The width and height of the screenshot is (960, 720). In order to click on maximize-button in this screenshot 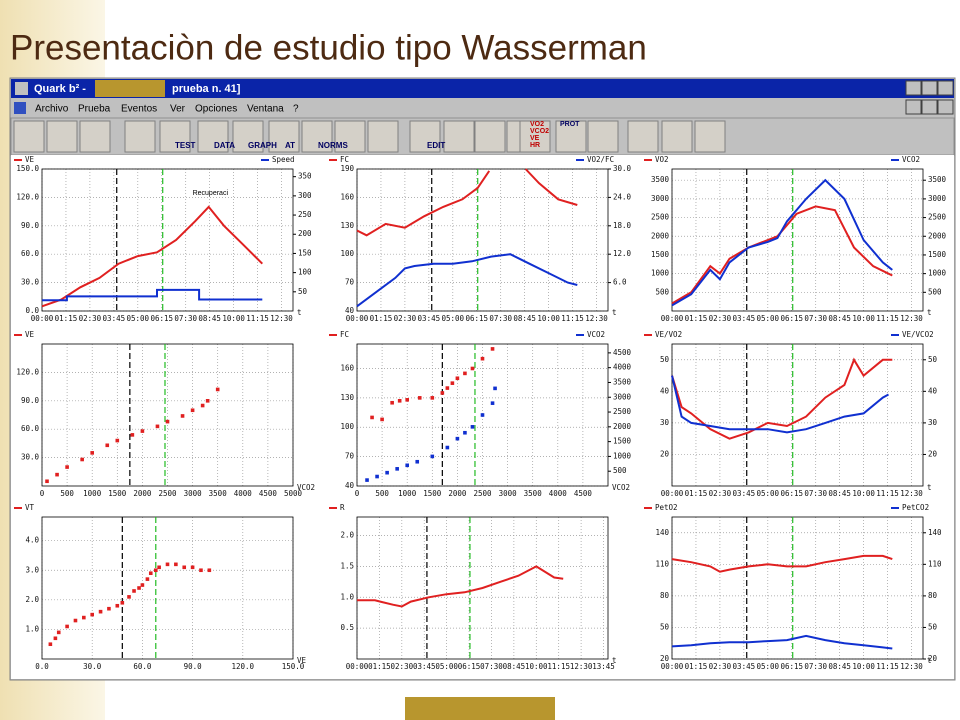, I will do `click(929, 88)`.